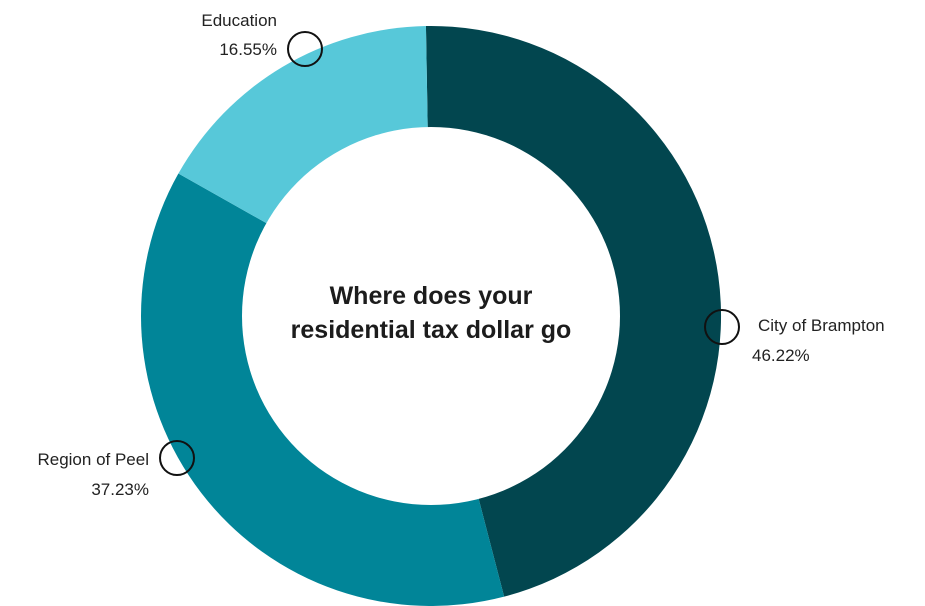  I want to click on slice-label-region-of-peel: Region of Peel, so click(93, 459).